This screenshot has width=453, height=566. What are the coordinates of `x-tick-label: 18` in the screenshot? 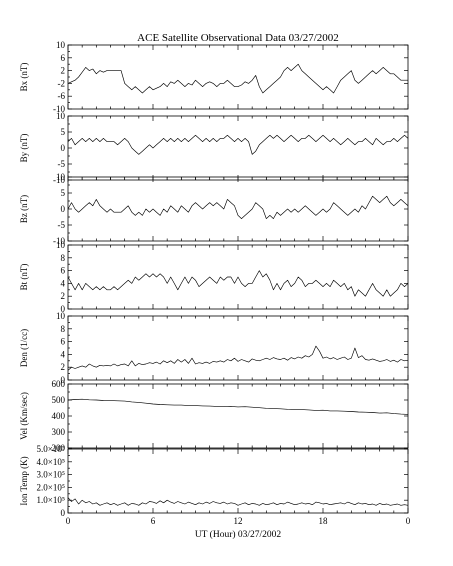 It's located at (324, 521).